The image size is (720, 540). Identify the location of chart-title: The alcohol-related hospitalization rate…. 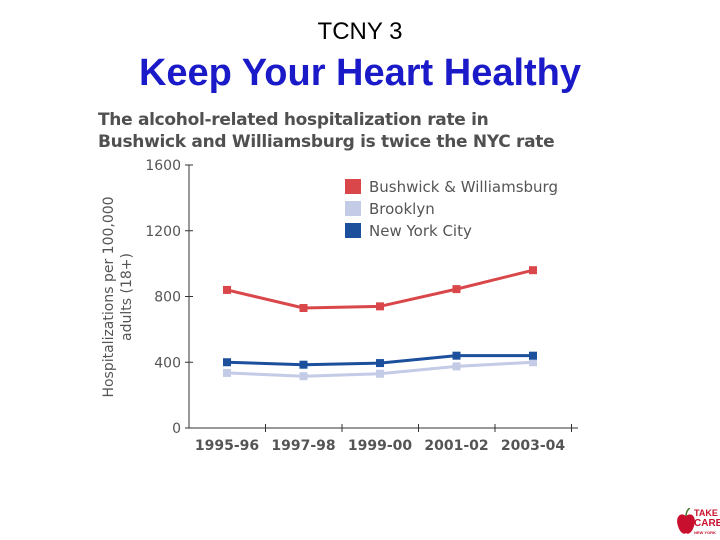
(326, 131).